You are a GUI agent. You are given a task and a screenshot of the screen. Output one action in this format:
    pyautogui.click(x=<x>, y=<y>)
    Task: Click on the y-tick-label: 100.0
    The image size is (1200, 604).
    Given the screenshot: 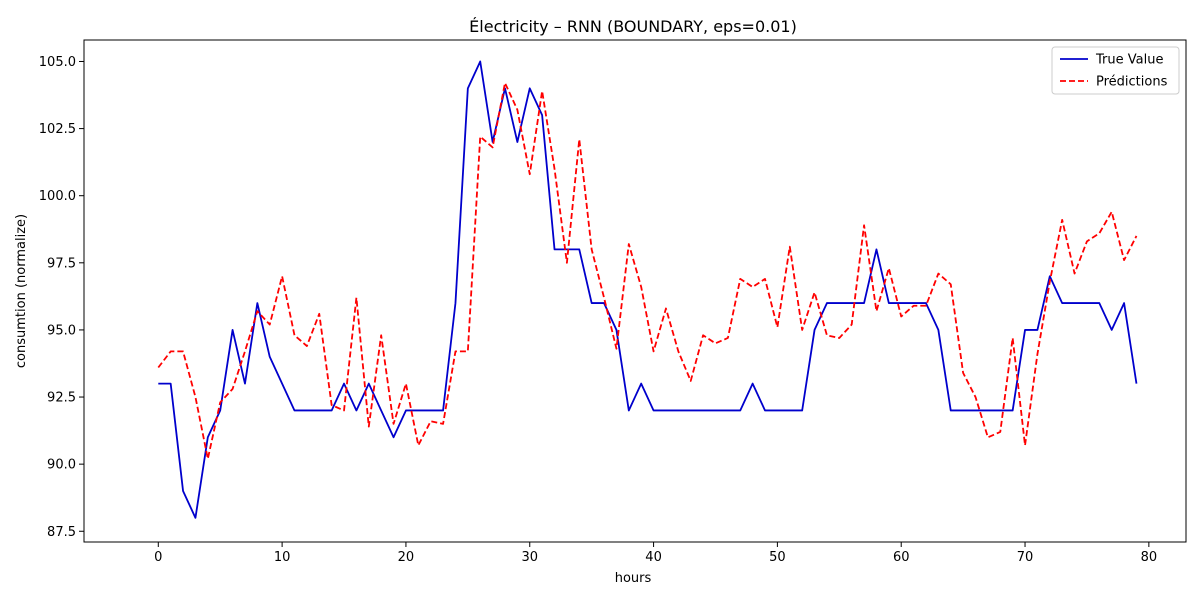 What is the action you would take?
    pyautogui.click(x=57, y=196)
    